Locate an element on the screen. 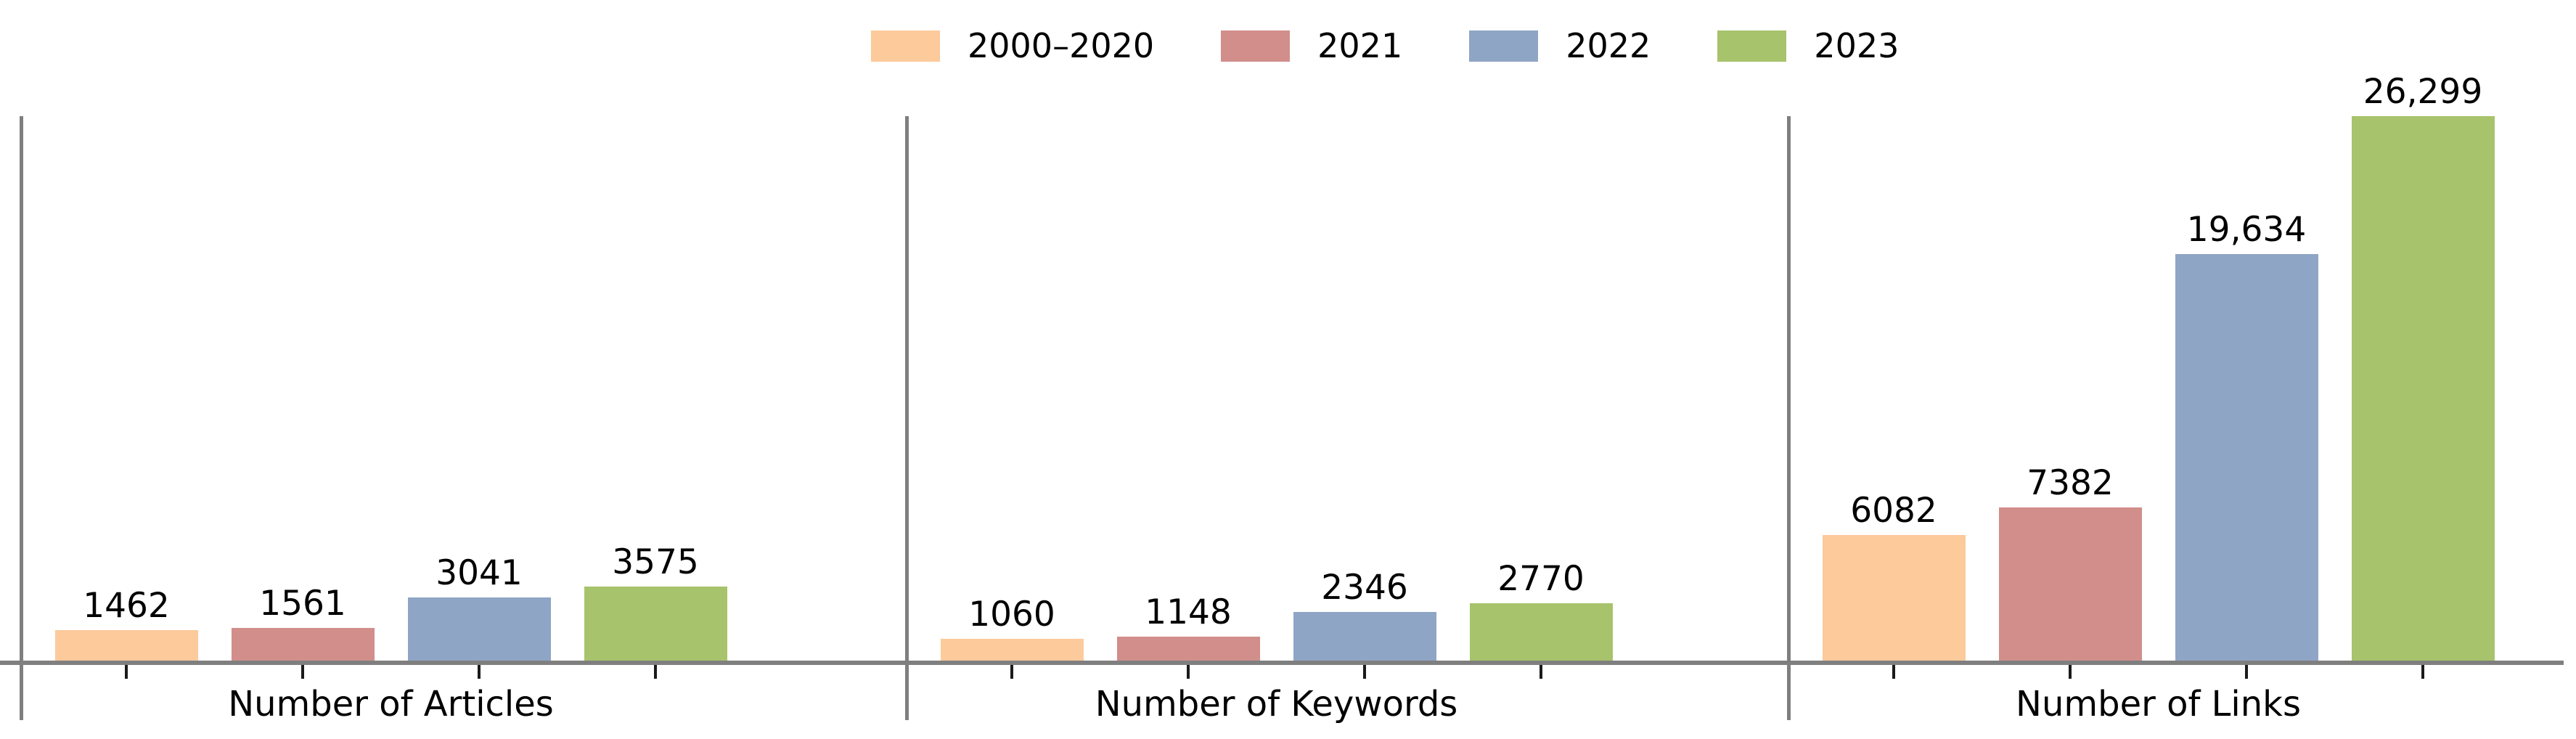 The height and width of the screenshot is (739, 2576). bar-value-label: 3041 is located at coordinates (480, 573).